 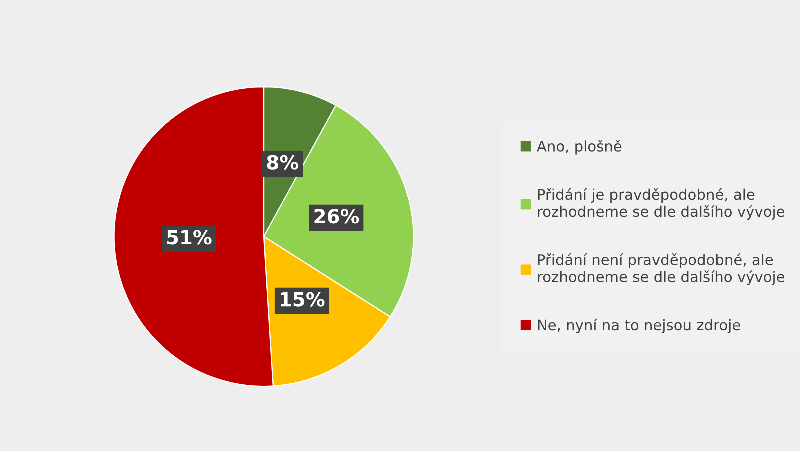 I want to click on legend-label: Přidání není pravděpodobné, ale rozhodneme se dle dalšího vývoje, so click(x=661, y=270).